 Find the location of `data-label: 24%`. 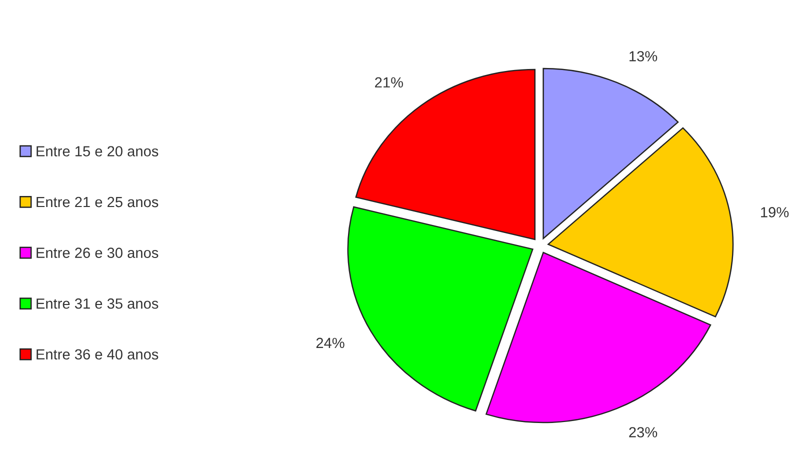

data-label: 24% is located at coordinates (330, 343).